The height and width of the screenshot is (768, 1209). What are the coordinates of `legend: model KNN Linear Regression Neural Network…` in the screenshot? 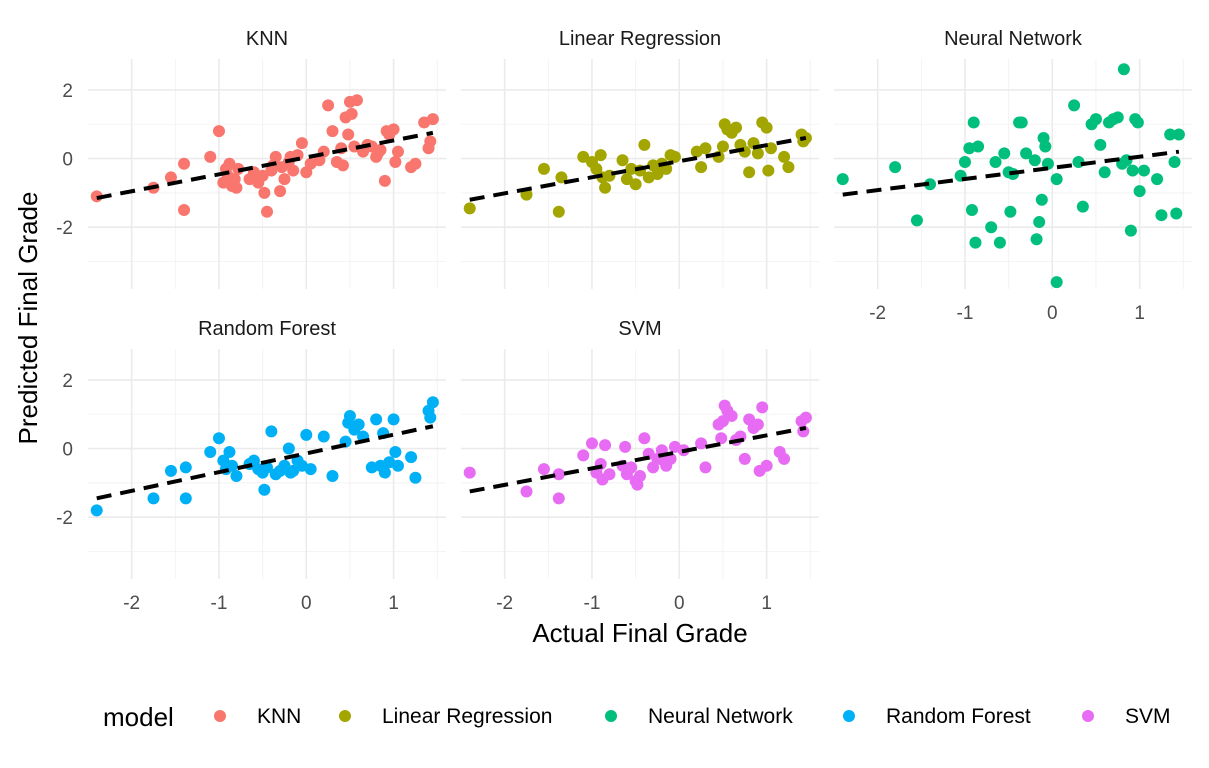 It's located at (637, 717).